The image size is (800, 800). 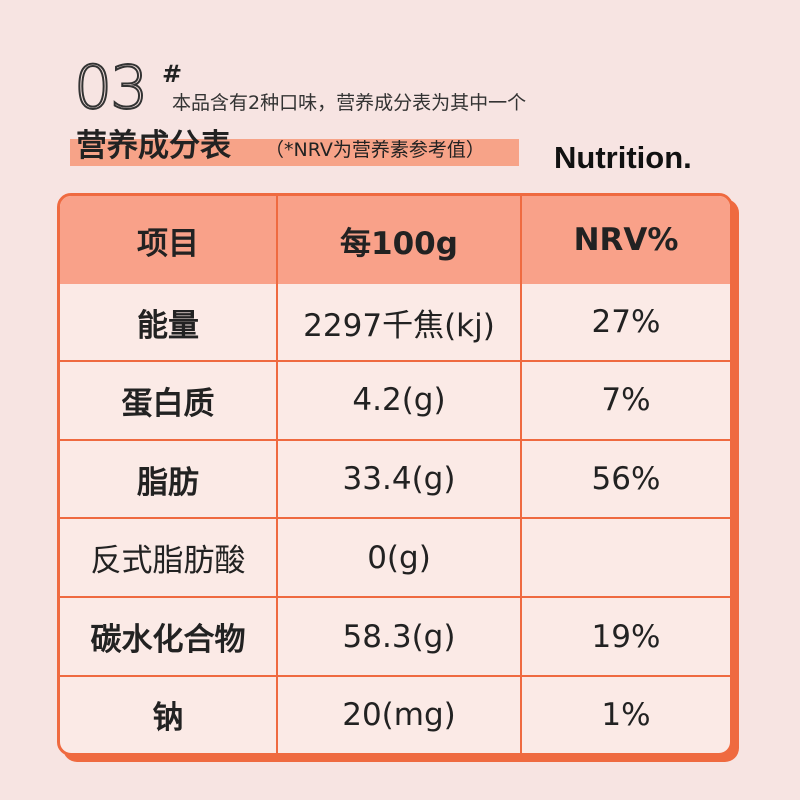 What do you see at coordinates (399, 479) in the screenshot?
I see `row-per100g: 33.4(g)` at bounding box center [399, 479].